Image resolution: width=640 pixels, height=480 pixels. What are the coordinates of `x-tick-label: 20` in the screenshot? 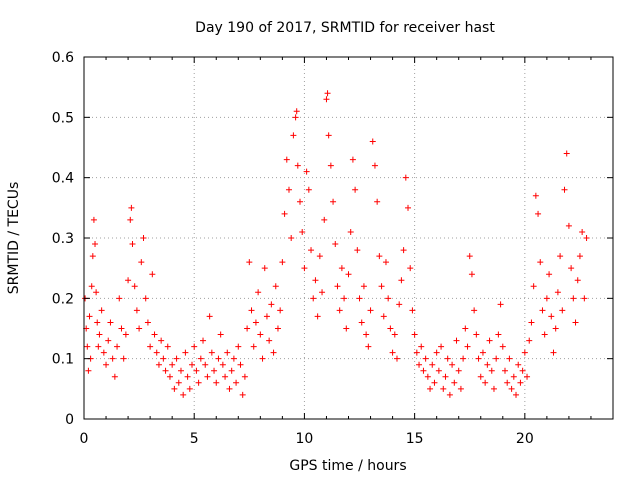 It's located at (525, 439).